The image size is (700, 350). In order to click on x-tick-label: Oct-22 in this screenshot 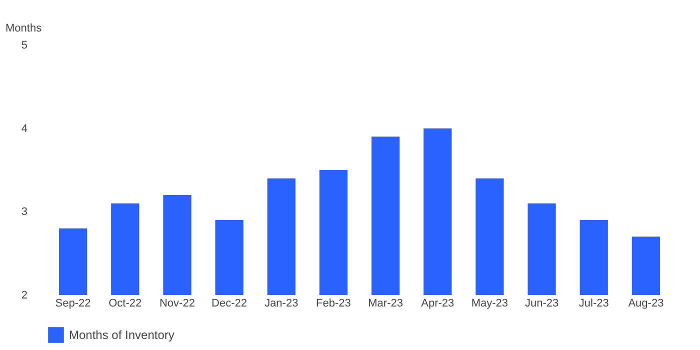, I will do `click(125, 304)`.